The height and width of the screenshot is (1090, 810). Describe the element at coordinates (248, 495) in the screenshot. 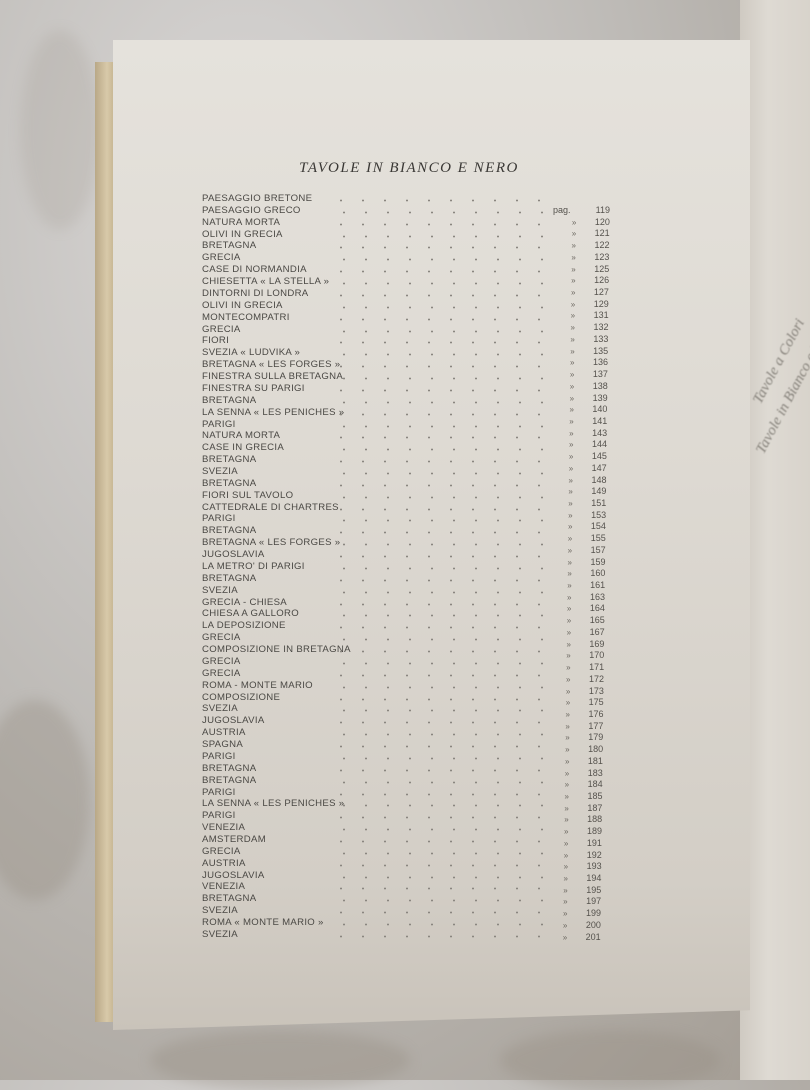

I see `toc-entry-title: FIORI SUL TAVOLO` at that location.